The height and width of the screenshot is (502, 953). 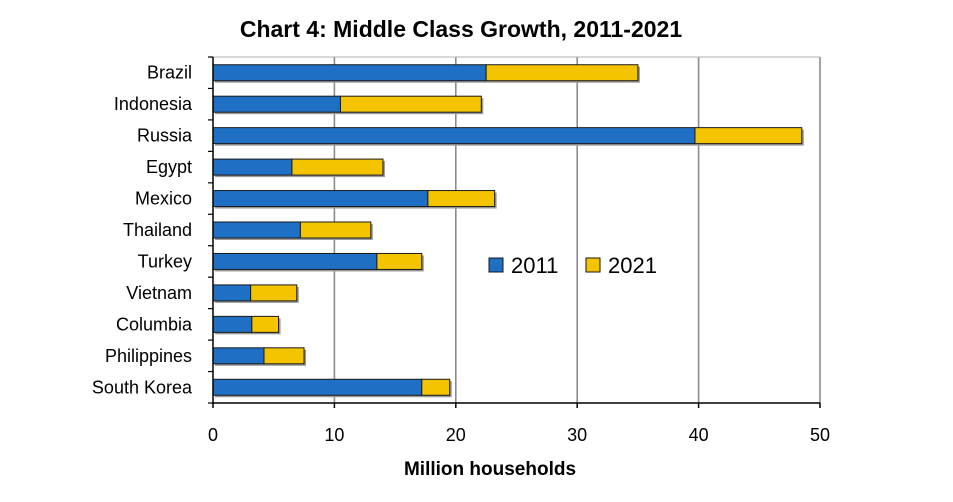 I want to click on category-label: South Korea, so click(x=142, y=387).